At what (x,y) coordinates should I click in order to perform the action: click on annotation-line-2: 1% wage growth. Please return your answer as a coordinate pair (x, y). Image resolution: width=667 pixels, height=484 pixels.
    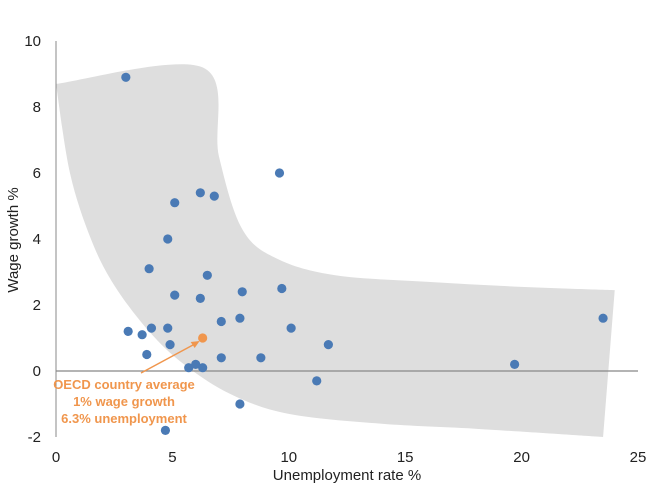
    Looking at the image, I should click on (124, 401).